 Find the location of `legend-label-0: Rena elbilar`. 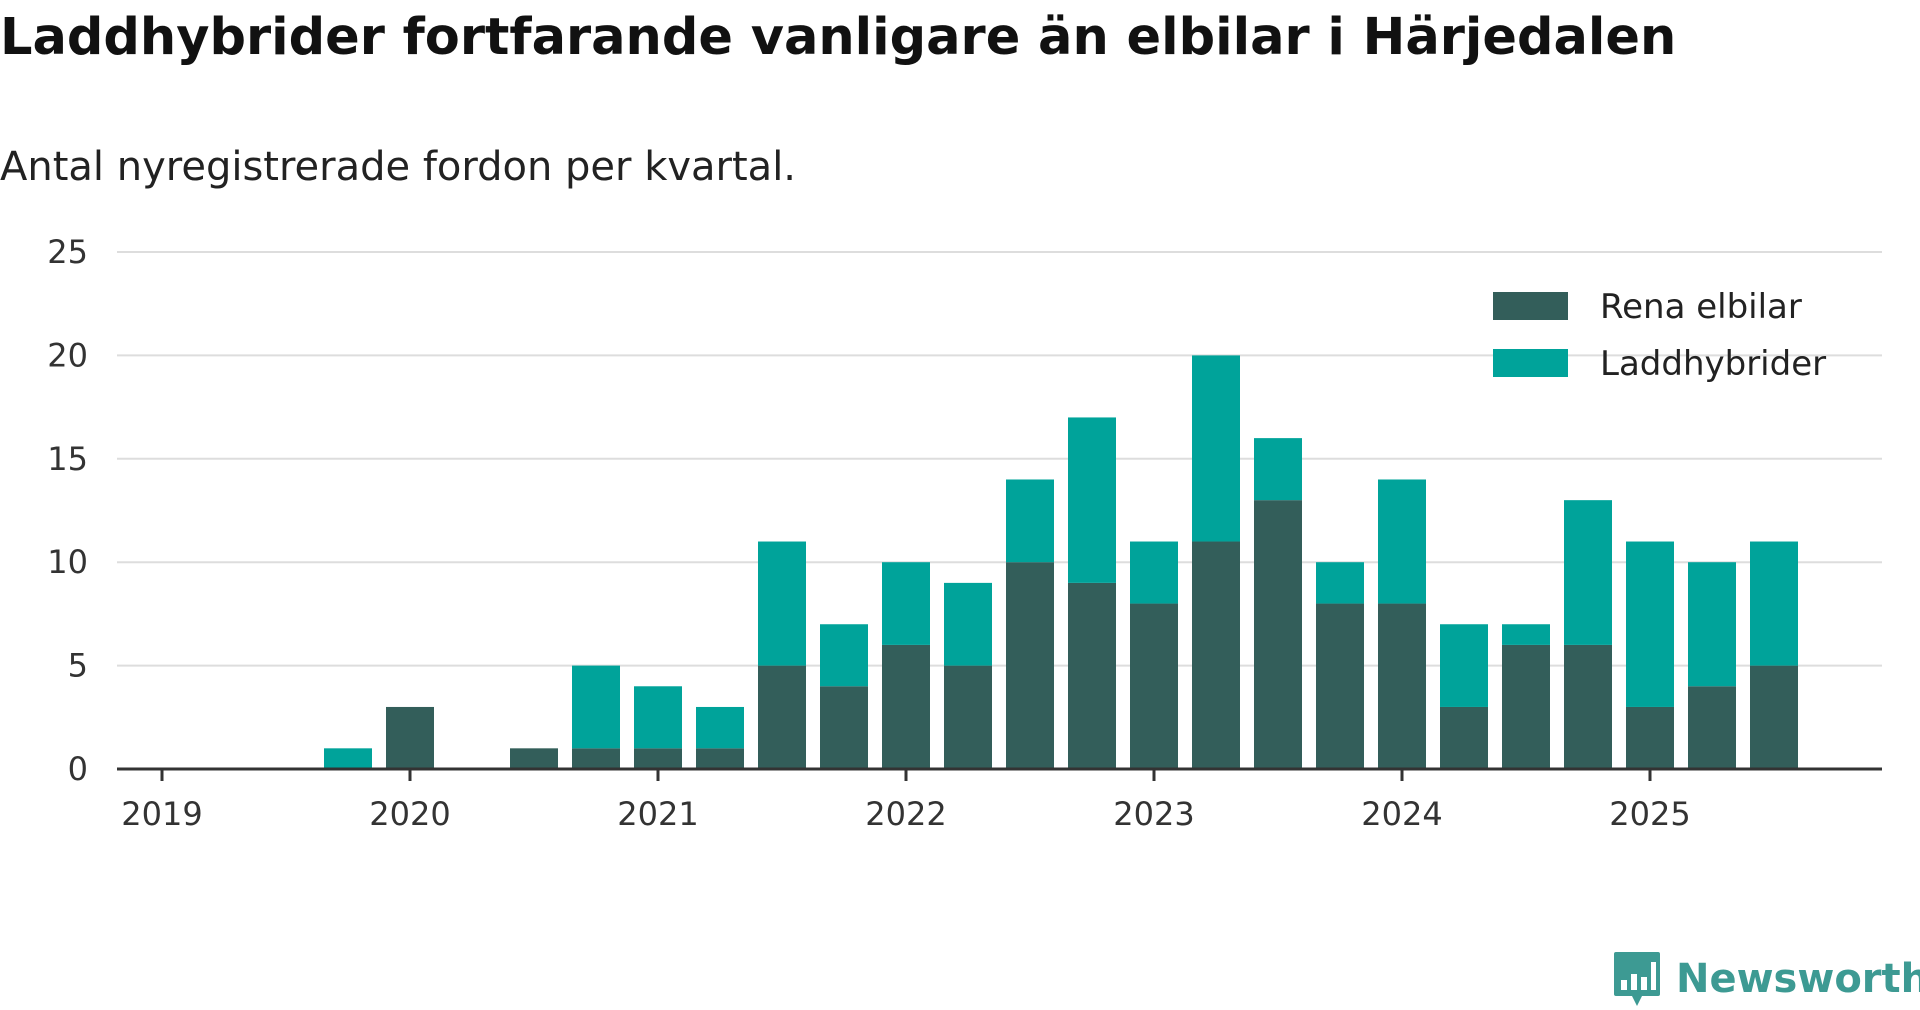

legend-label-0: Rena elbilar is located at coordinates (1701, 307).